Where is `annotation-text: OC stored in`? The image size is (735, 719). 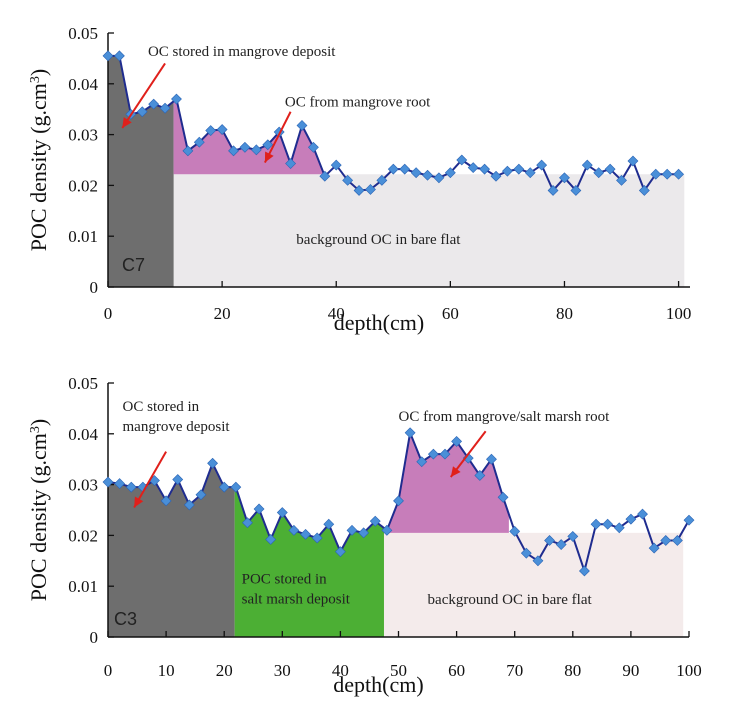 annotation-text: OC stored in is located at coordinates (161, 407).